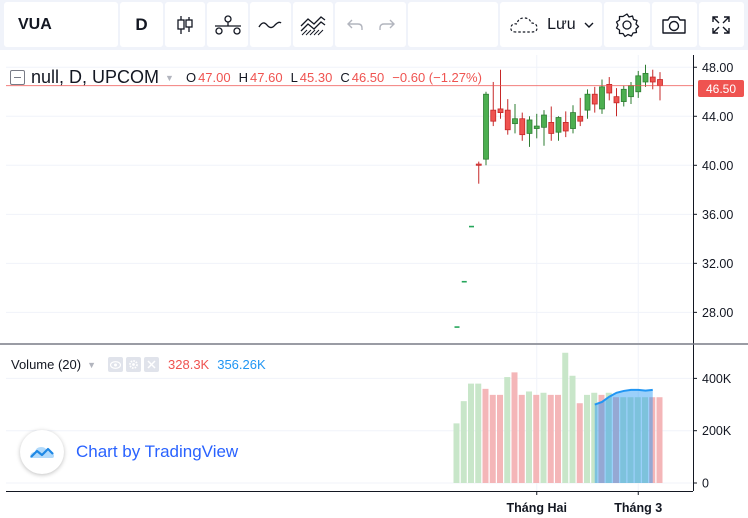  What do you see at coordinates (589, 25) in the screenshot?
I see `chevron-down-icon` at bounding box center [589, 25].